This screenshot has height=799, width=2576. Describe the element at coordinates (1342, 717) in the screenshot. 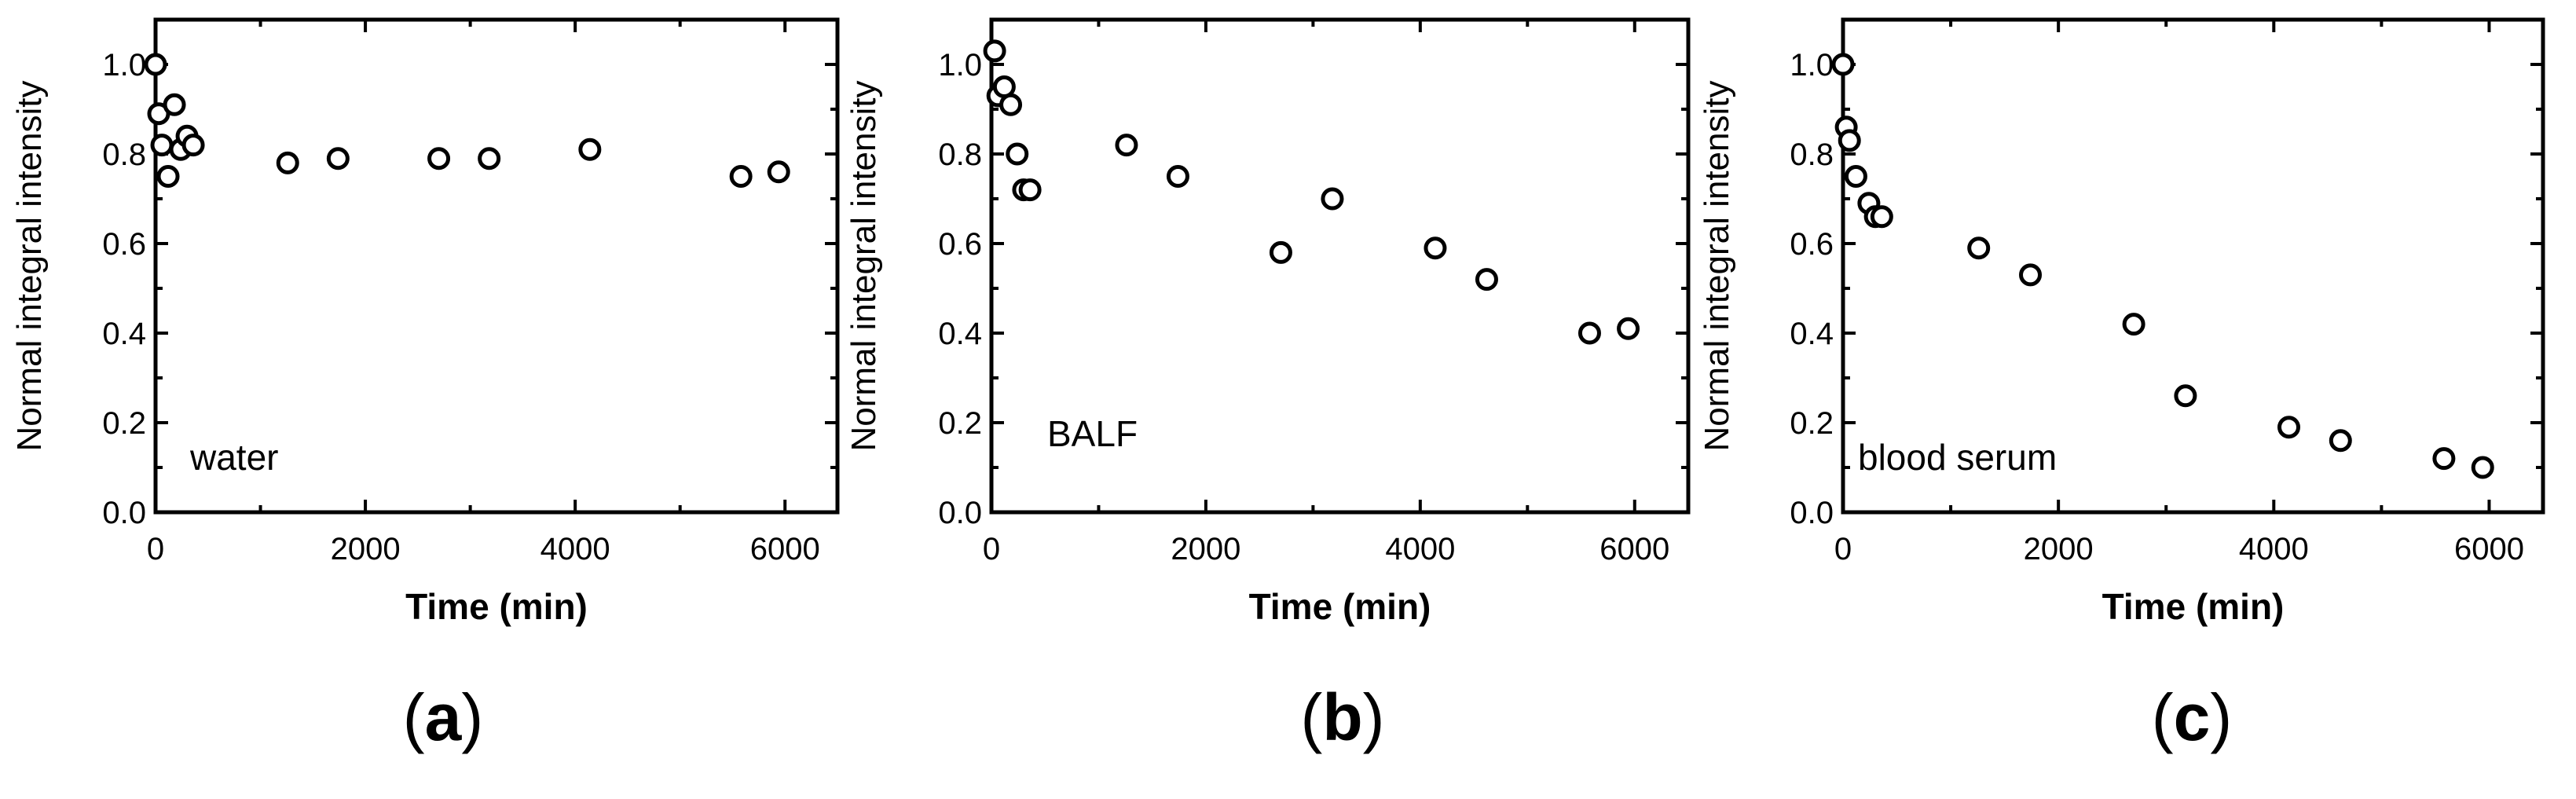

I see `panel-label-b: (b)` at that location.